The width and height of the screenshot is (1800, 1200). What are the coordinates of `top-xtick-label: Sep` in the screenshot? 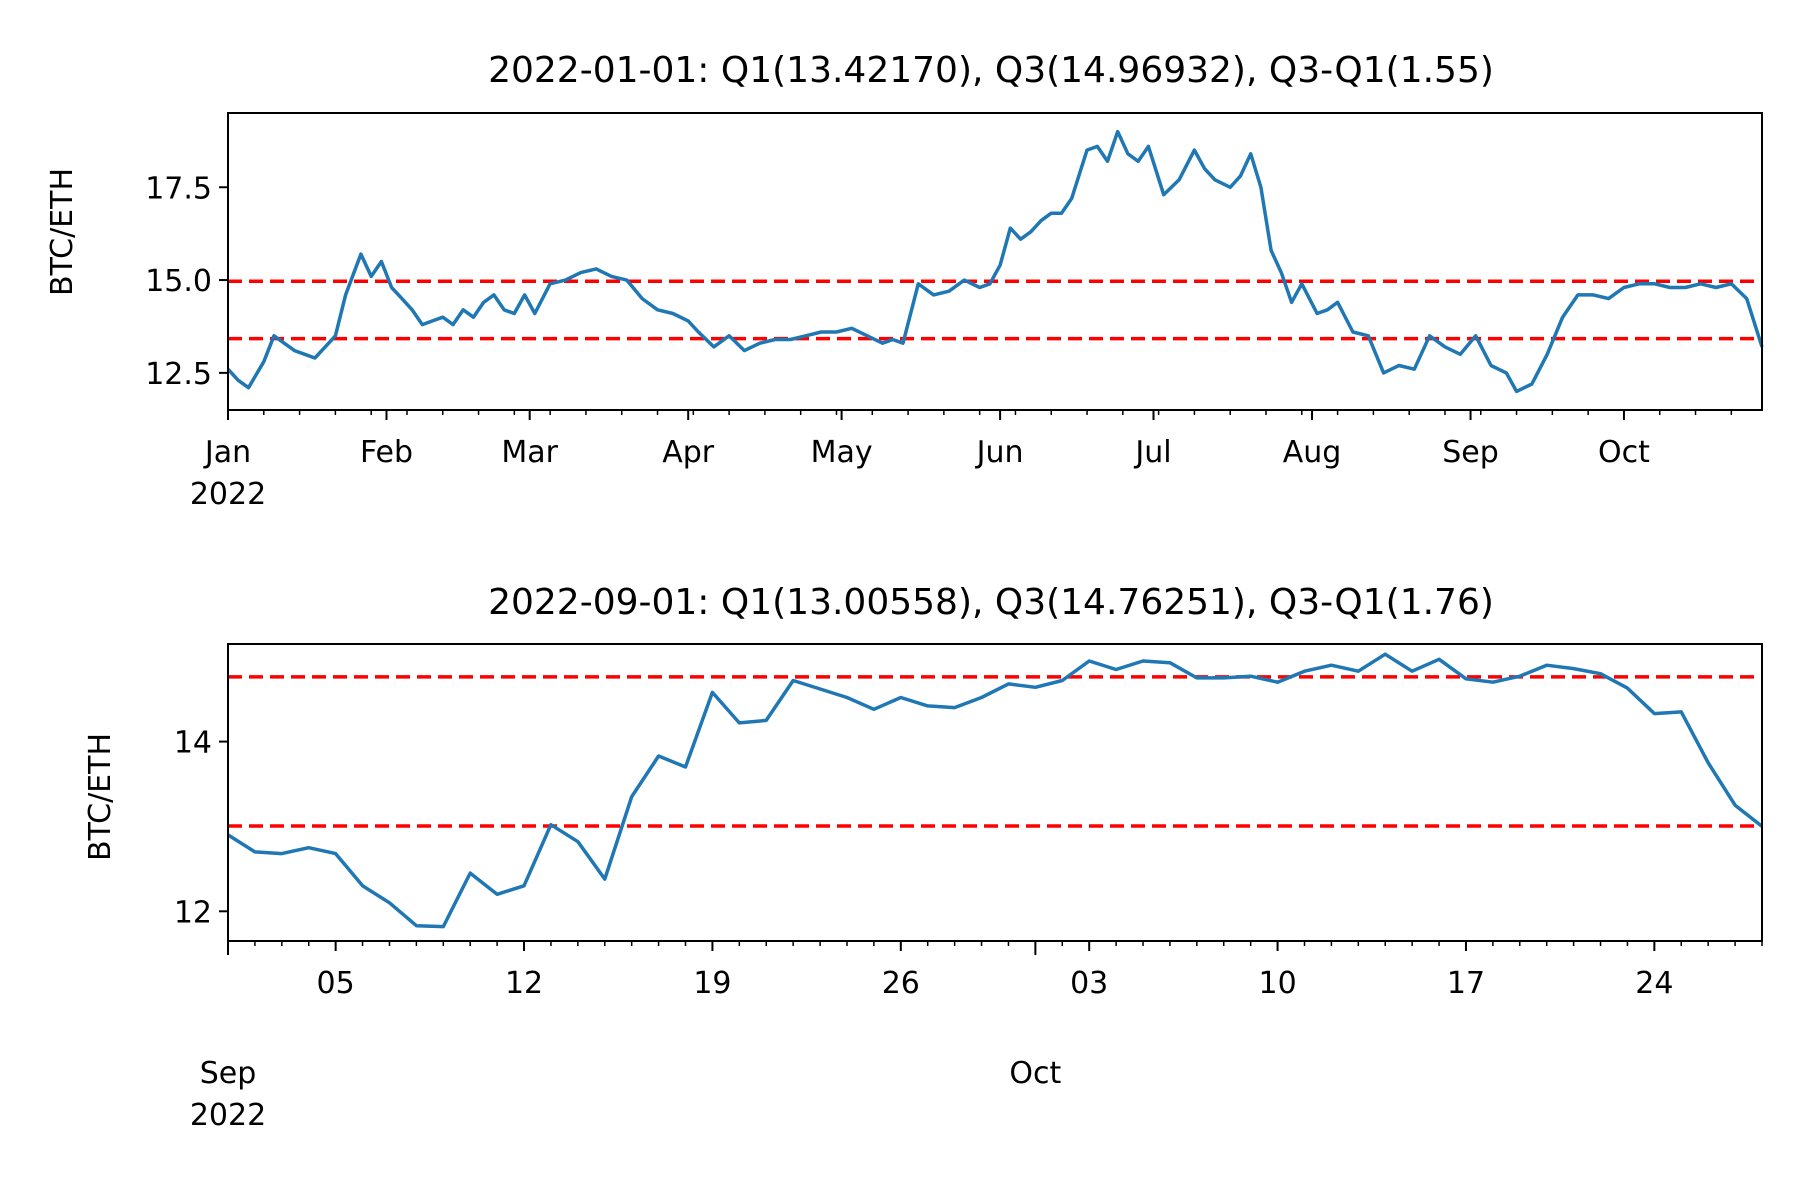 It's located at (1470, 452).